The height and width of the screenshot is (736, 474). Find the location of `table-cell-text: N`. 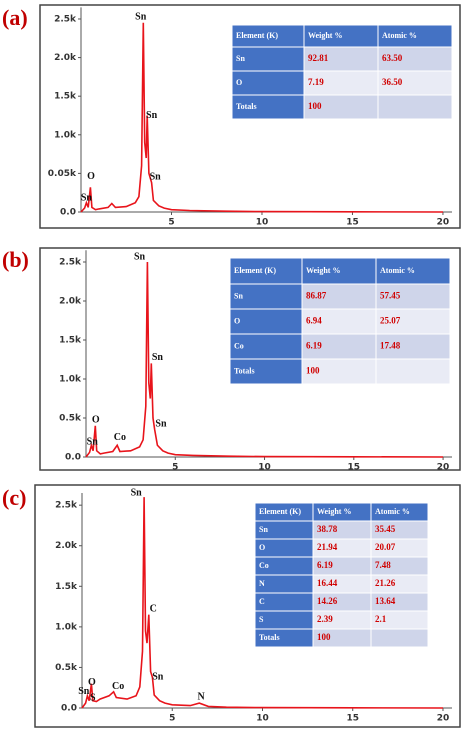

table-cell-text: N is located at coordinates (262, 583).